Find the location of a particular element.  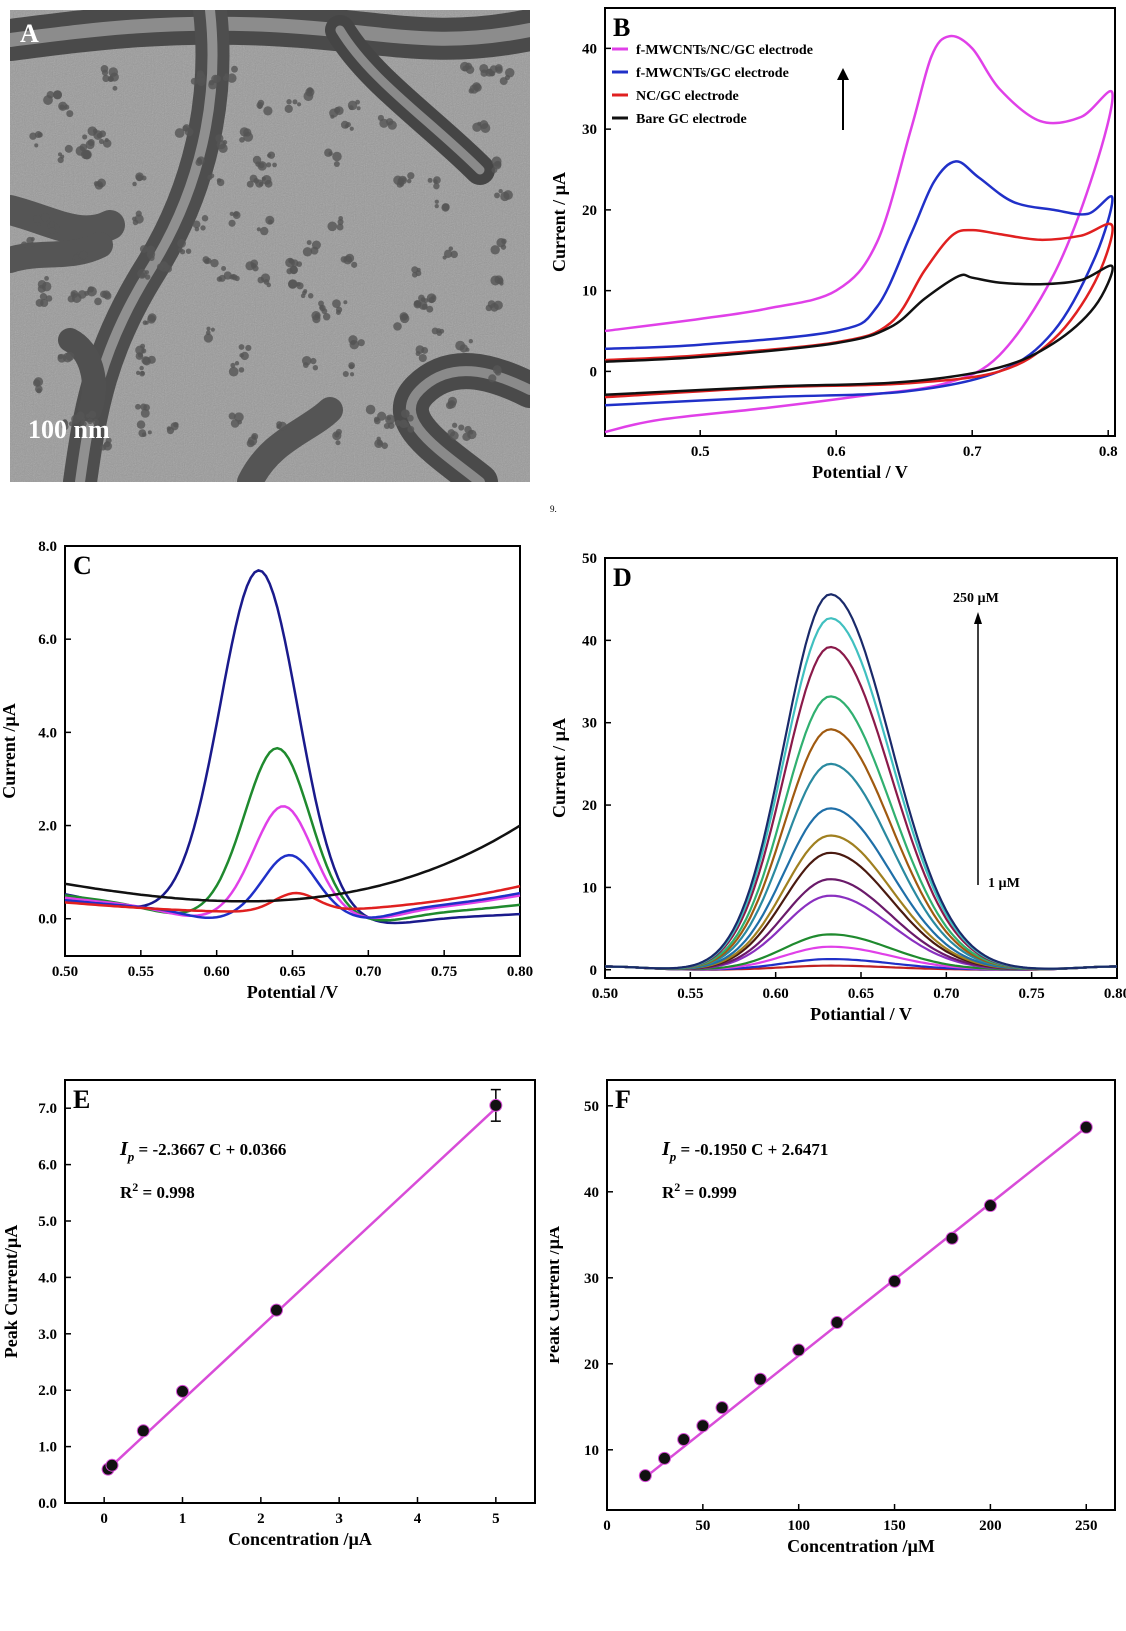

x-tick-label: 0.80 is located at coordinates (1115, 994).